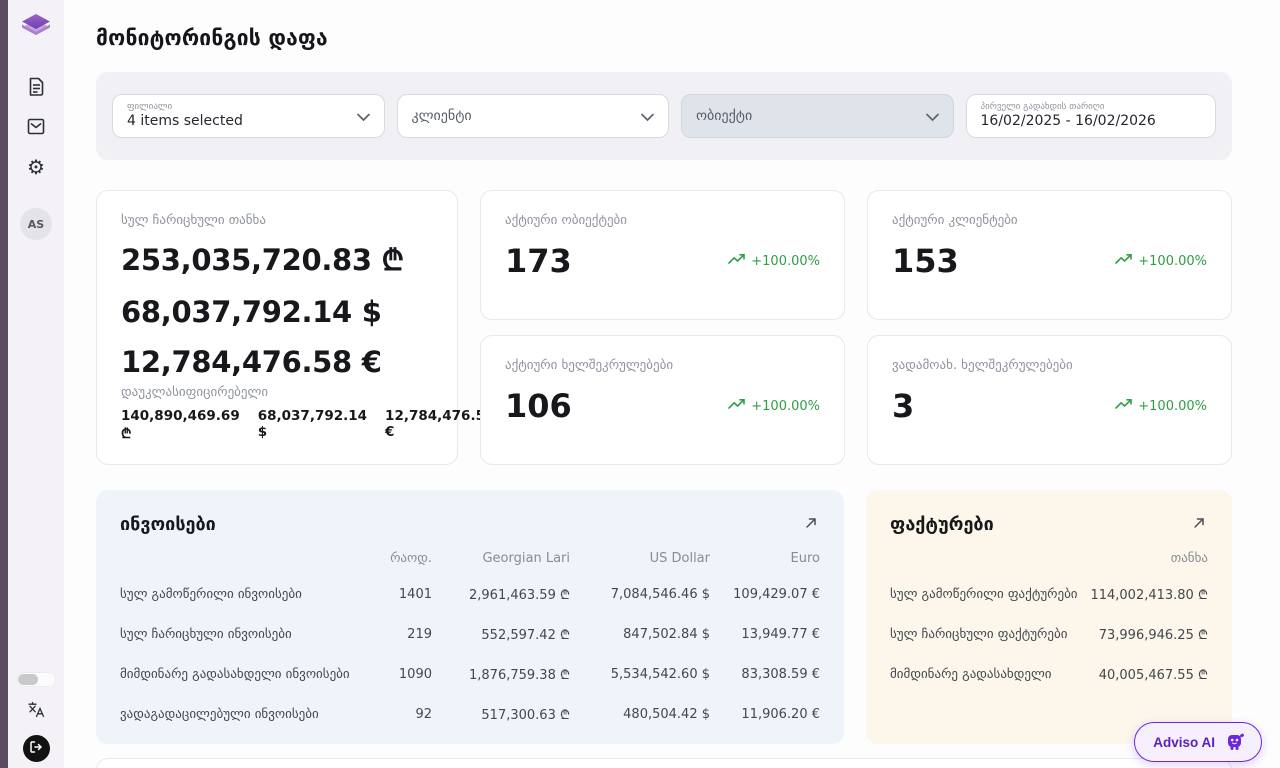 Image resolution: width=1280 pixels, height=768 pixels. What do you see at coordinates (193, 220) in the screenshot?
I see `total-deposited-title: სულ ჩარიცხული თანხა` at bounding box center [193, 220].